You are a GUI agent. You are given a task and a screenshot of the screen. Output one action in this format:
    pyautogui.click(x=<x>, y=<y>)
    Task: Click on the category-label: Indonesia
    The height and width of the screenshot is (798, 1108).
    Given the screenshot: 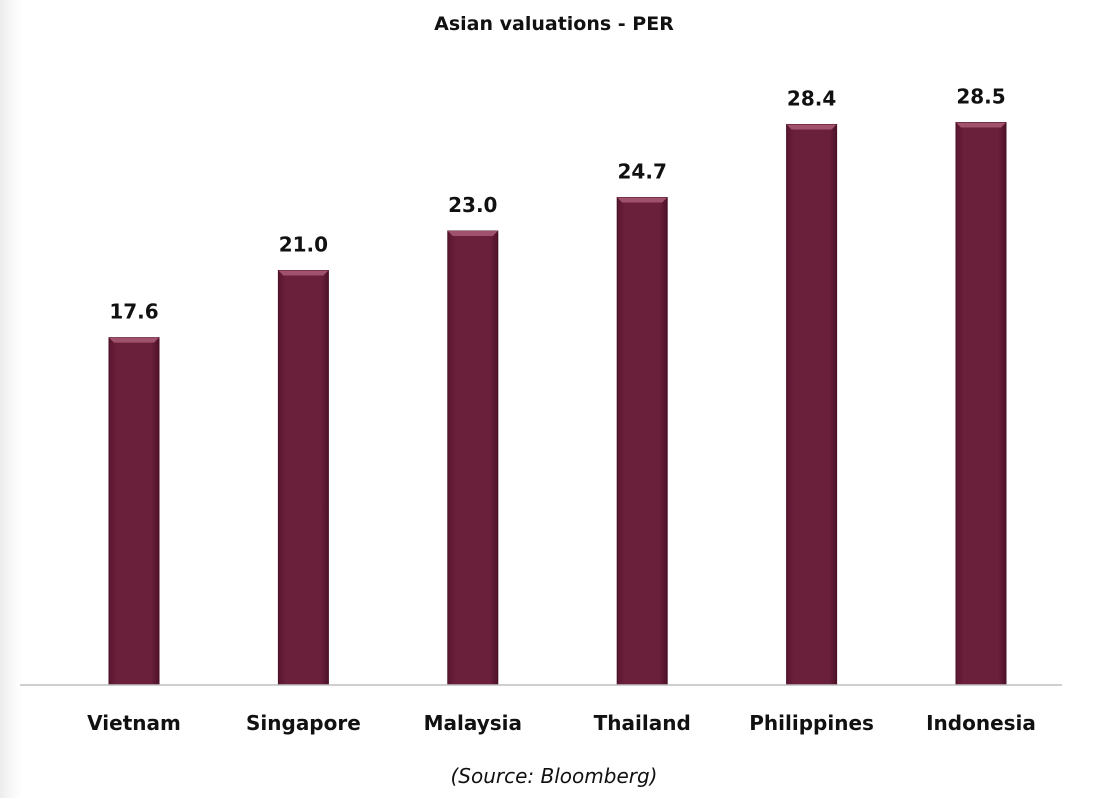 What is the action you would take?
    pyautogui.click(x=981, y=723)
    